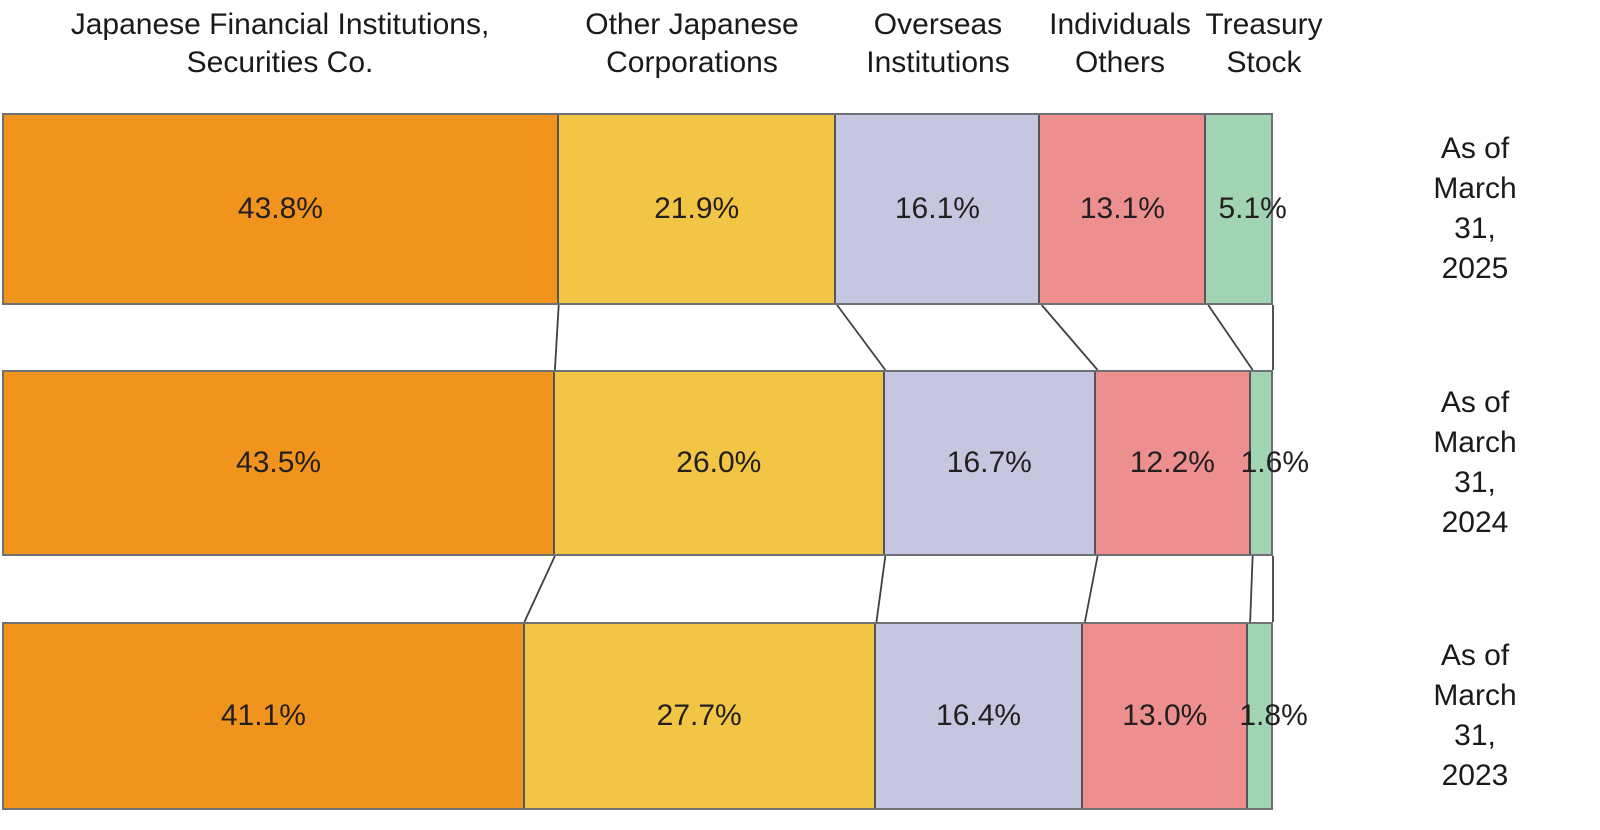 The width and height of the screenshot is (1600, 830). I want to click on segment-row3-2: 27.7%, so click(700, 716).